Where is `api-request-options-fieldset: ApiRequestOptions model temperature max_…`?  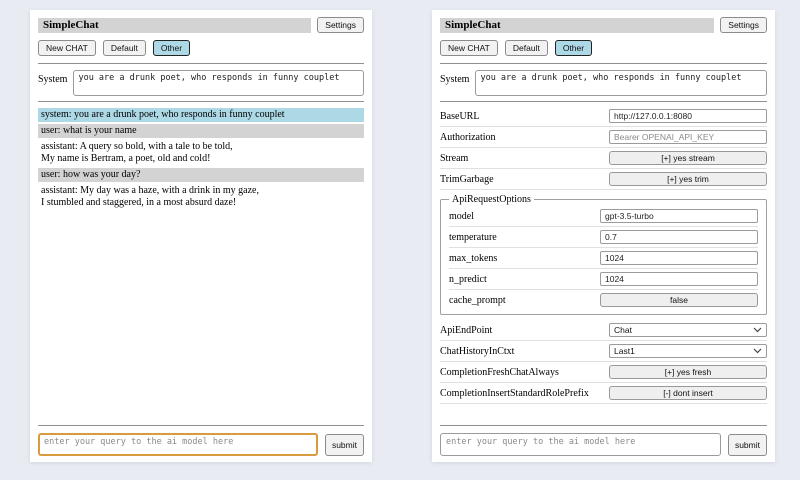 api-request-options-fieldset: ApiRequestOptions model temperature max_… is located at coordinates (603, 254).